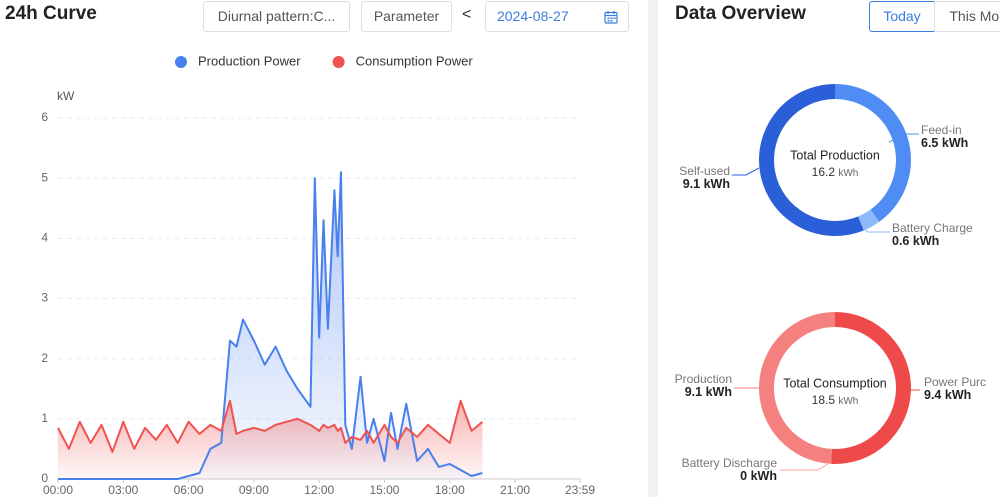 Image resolution: width=1000 pixels, height=497 pixels. I want to click on segment-name: Self-used, so click(704, 171).